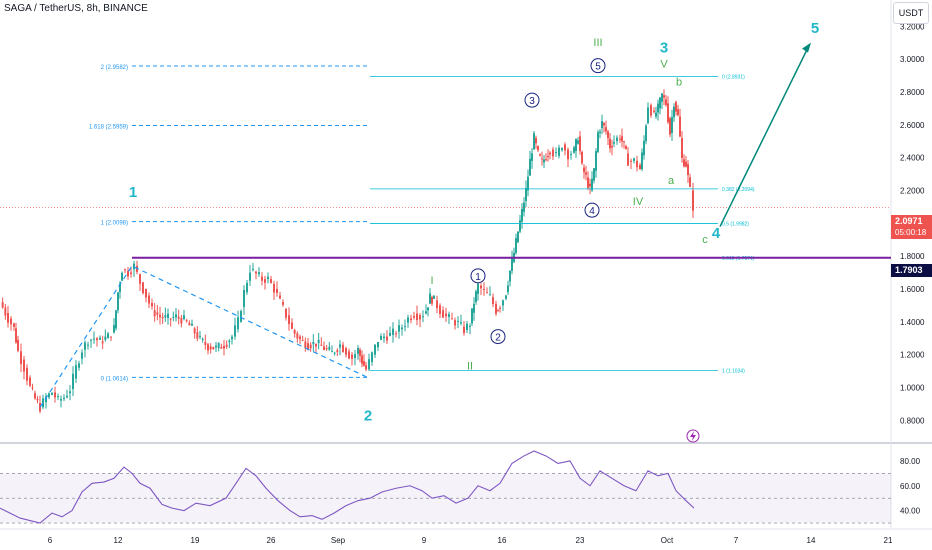  Describe the element at coordinates (764, 137) in the screenshot. I see `forecast-arrow-line` at that location.